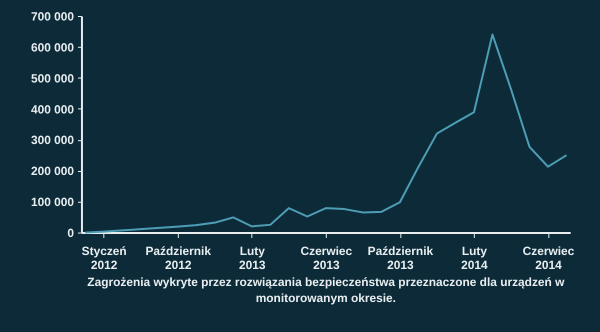 This screenshot has width=600, height=332. I want to click on x-tick-label: Luty 2013, so click(252, 258).